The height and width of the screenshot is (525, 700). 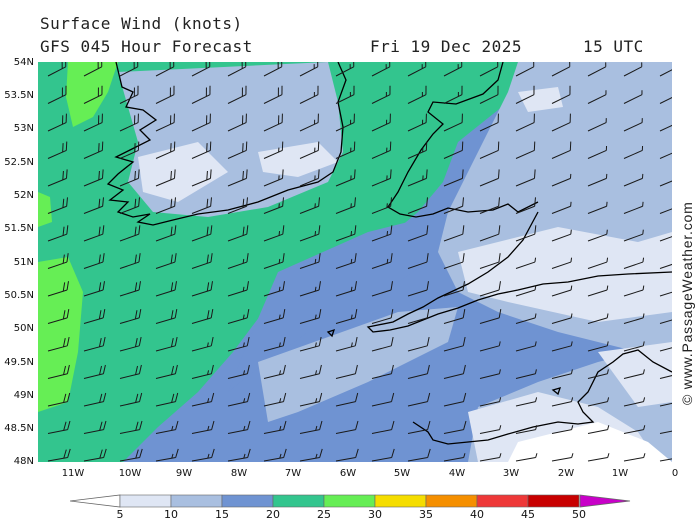 I want to click on forecast-label: GFS 045 Hour Forecast, so click(x=146, y=46).